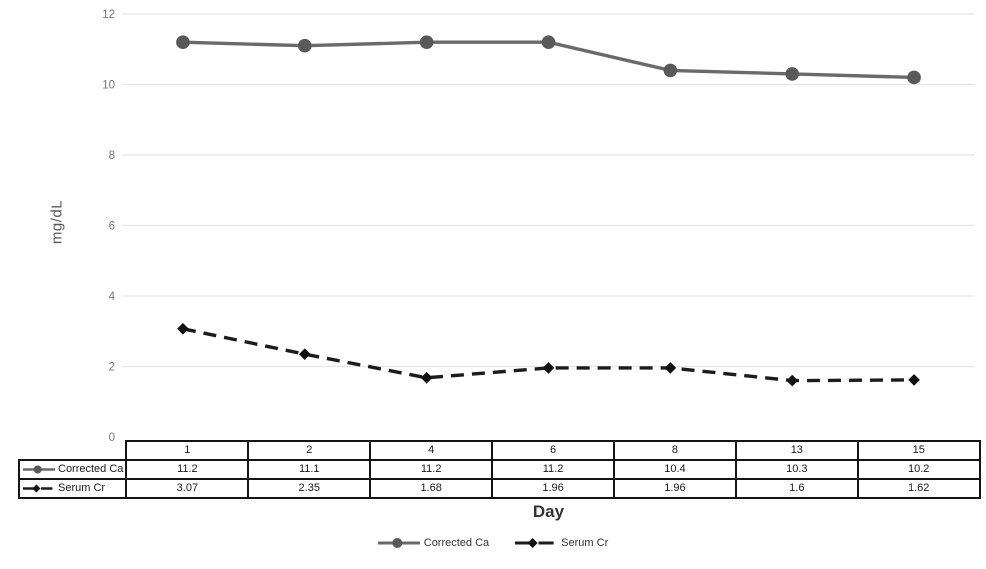 This screenshot has height=569, width=986. What do you see at coordinates (918, 488) in the screenshot?
I see `value-cell: 1.62` at bounding box center [918, 488].